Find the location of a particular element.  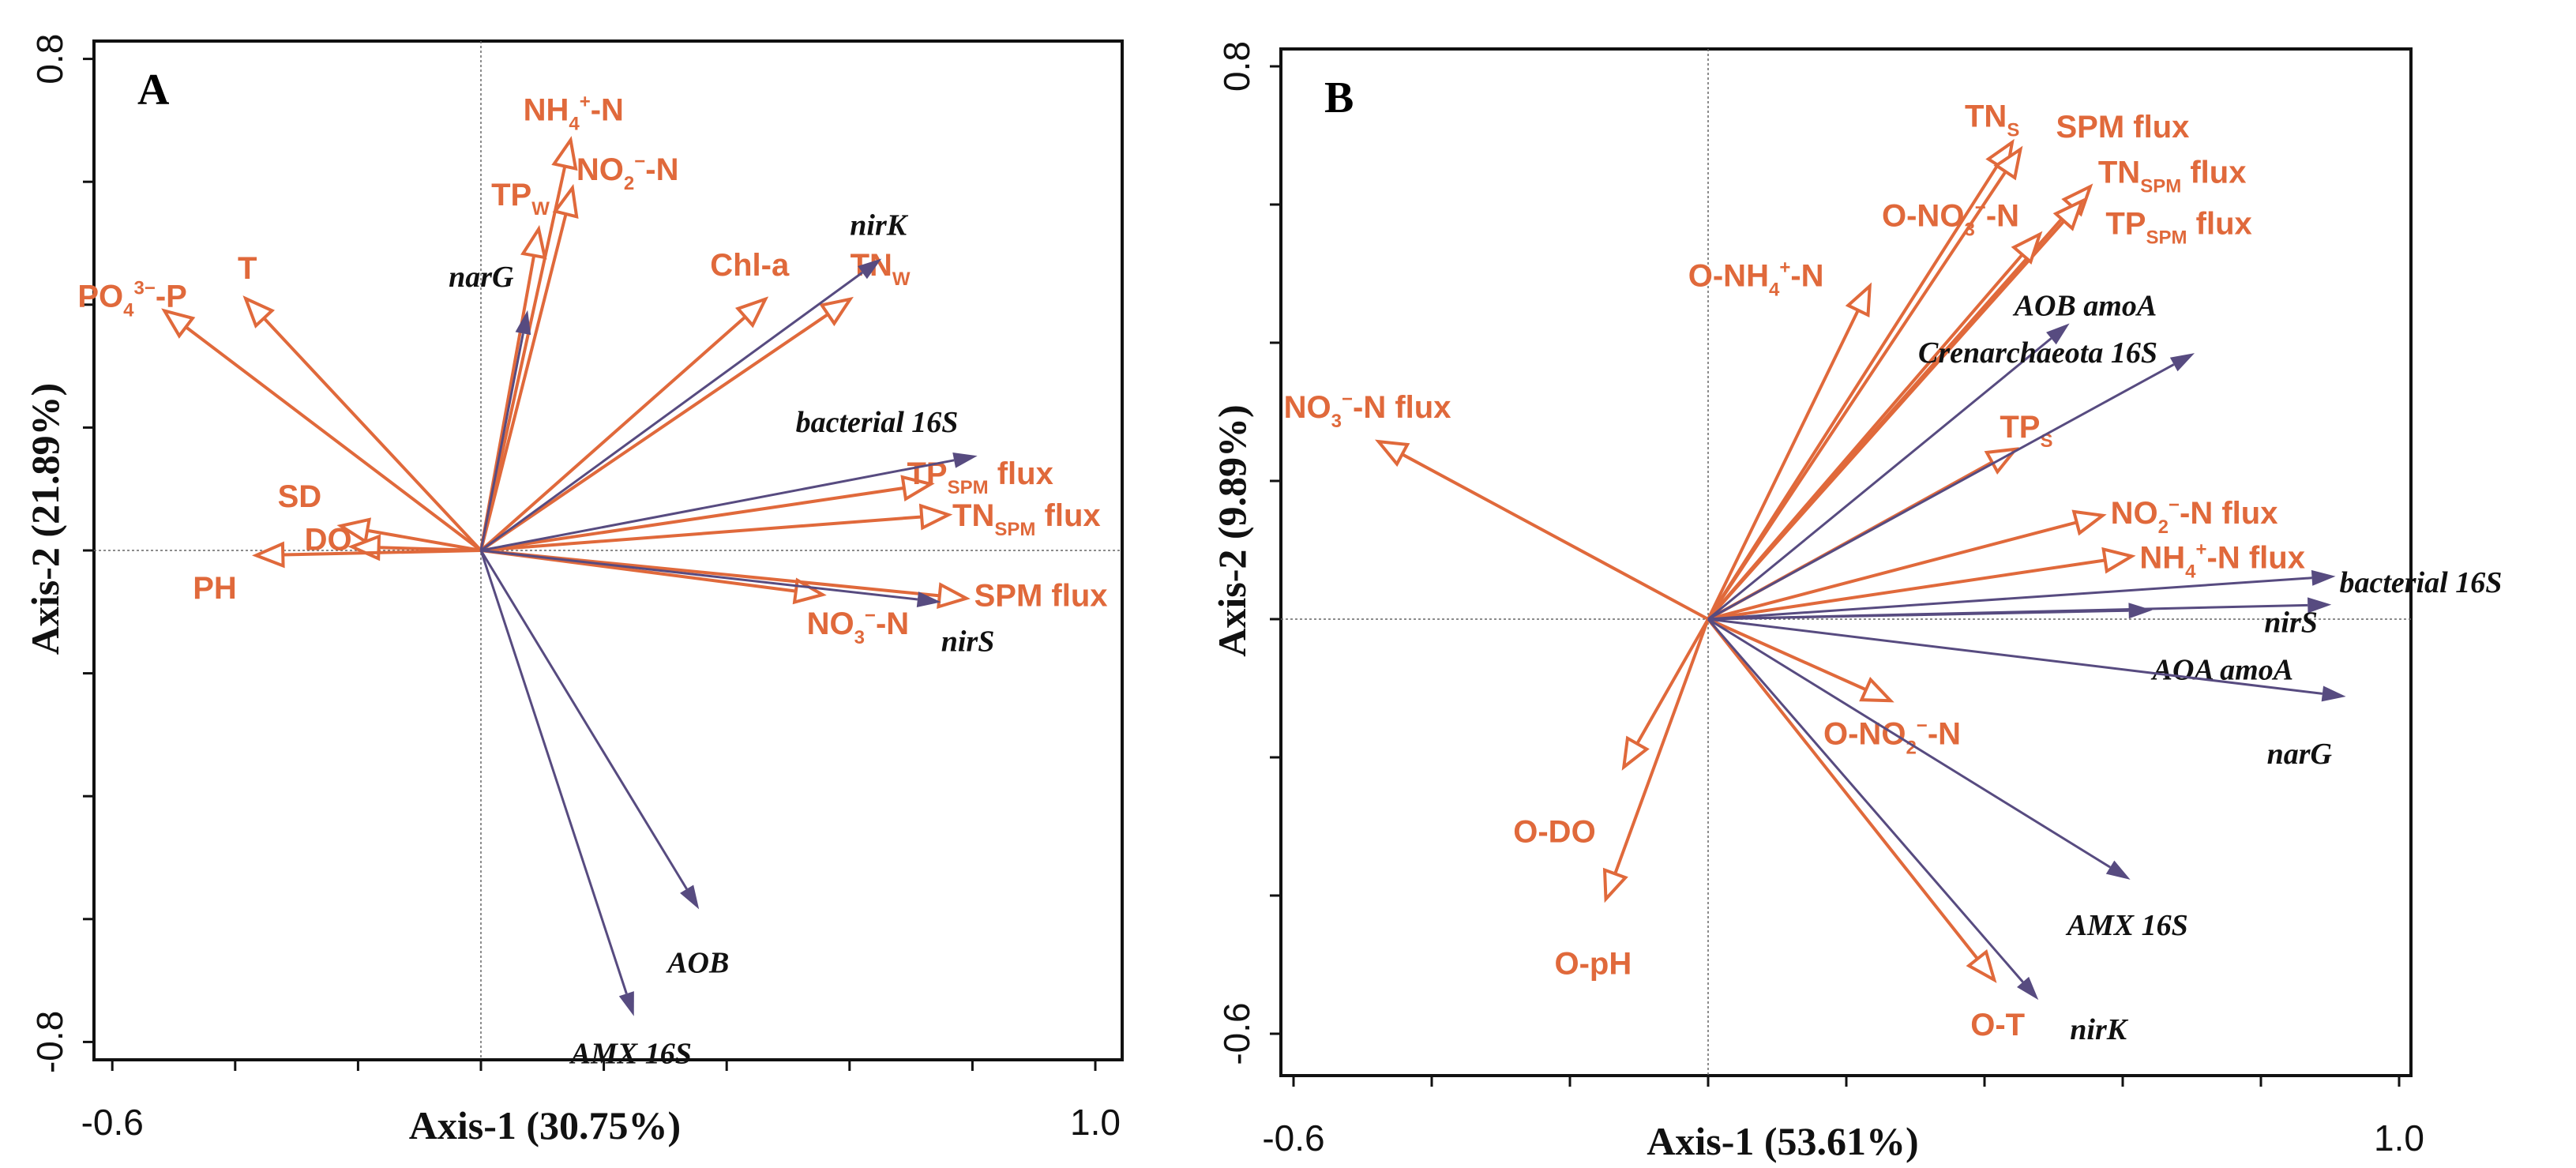

env-vector: PO43−-P is located at coordinates (280, 415).